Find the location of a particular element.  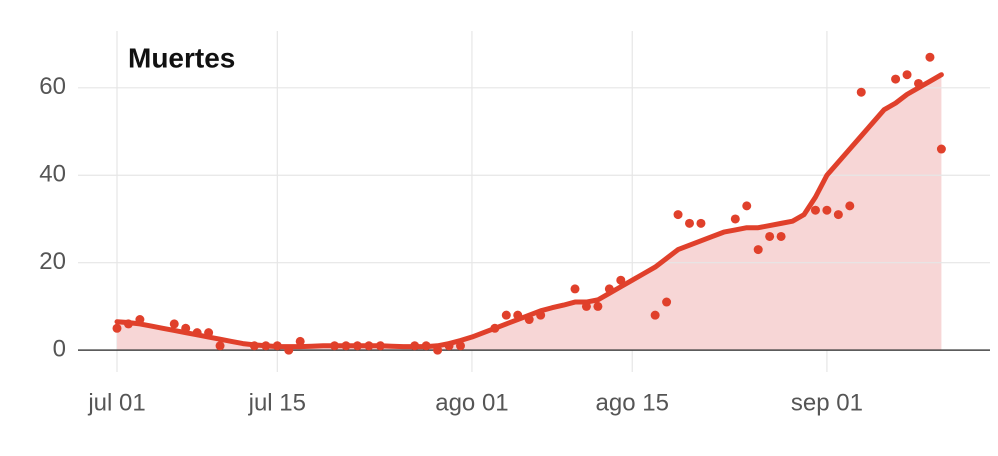

x-tick-label: sep 01 is located at coordinates (827, 402).